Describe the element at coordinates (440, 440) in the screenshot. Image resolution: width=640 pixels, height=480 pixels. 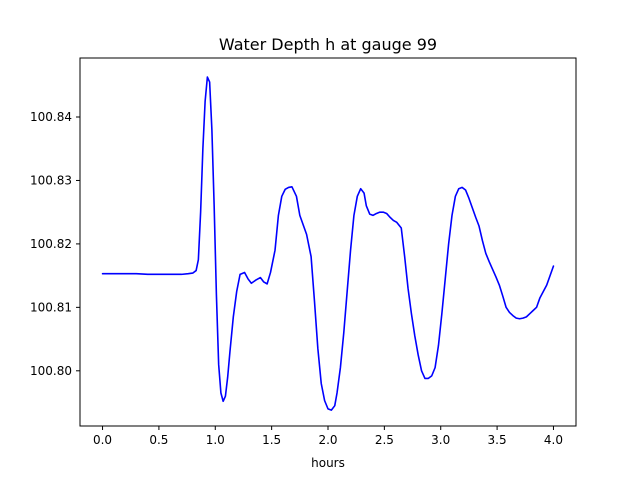
I see `x-tick-label: 3.0` at that location.